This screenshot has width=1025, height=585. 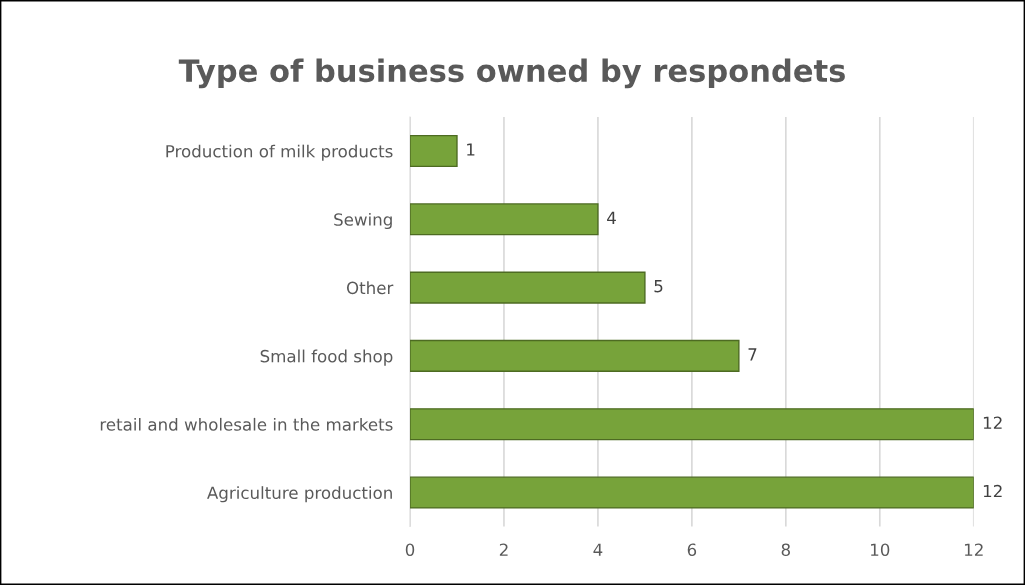 What do you see at coordinates (503, 549) in the screenshot?
I see `x-tick-label: 2` at bounding box center [503, 549].